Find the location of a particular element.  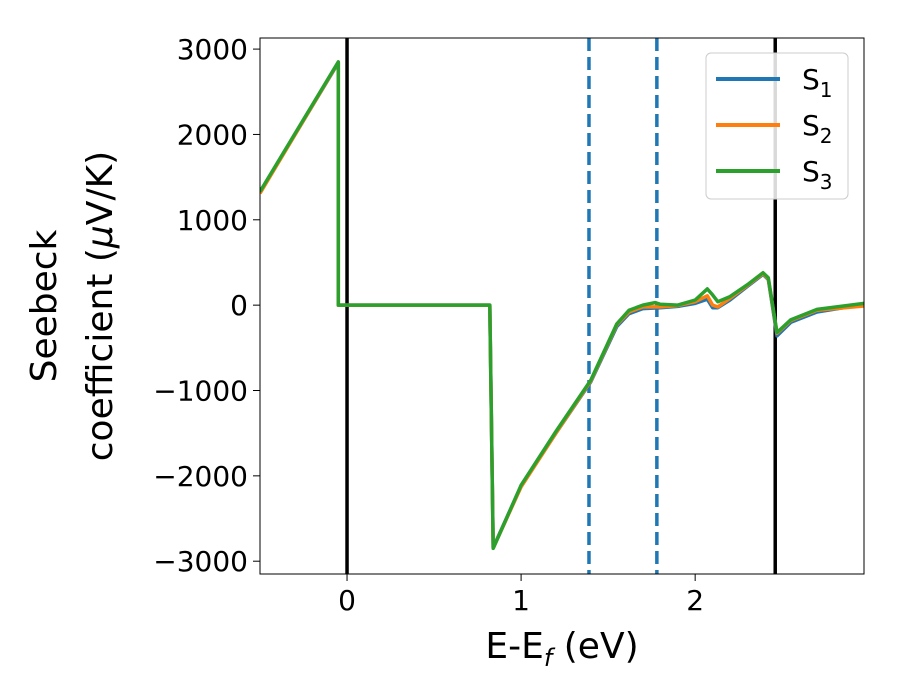

y-tick-label: 3000 is located at coordinates (212, 49).